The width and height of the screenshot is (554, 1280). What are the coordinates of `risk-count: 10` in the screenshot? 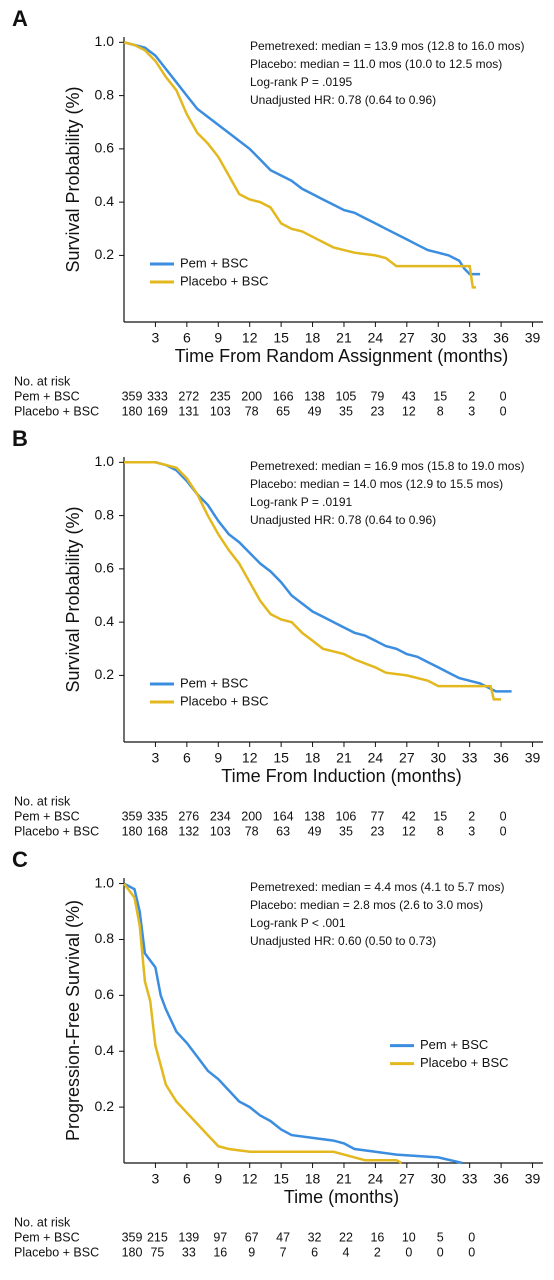 It's located at (409, 1237).